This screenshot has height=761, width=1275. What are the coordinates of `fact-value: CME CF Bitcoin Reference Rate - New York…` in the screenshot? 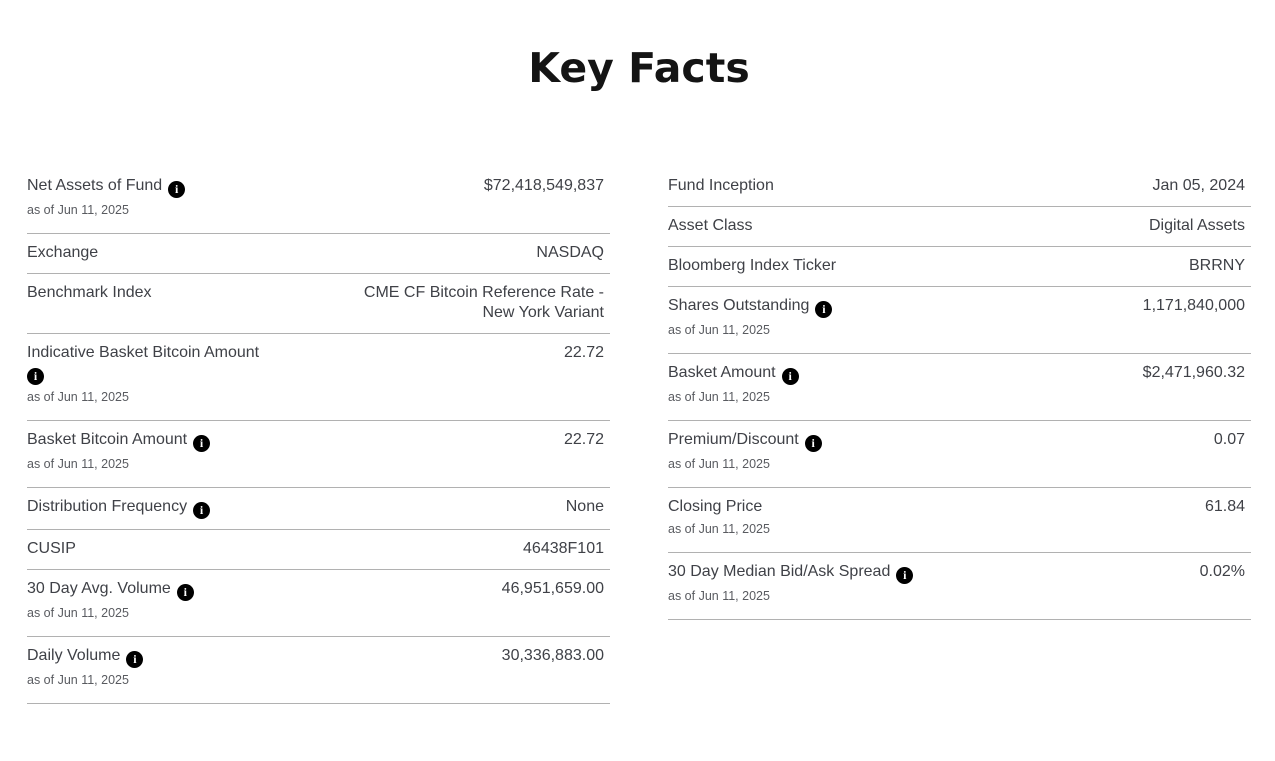 It's located at (483, 302).